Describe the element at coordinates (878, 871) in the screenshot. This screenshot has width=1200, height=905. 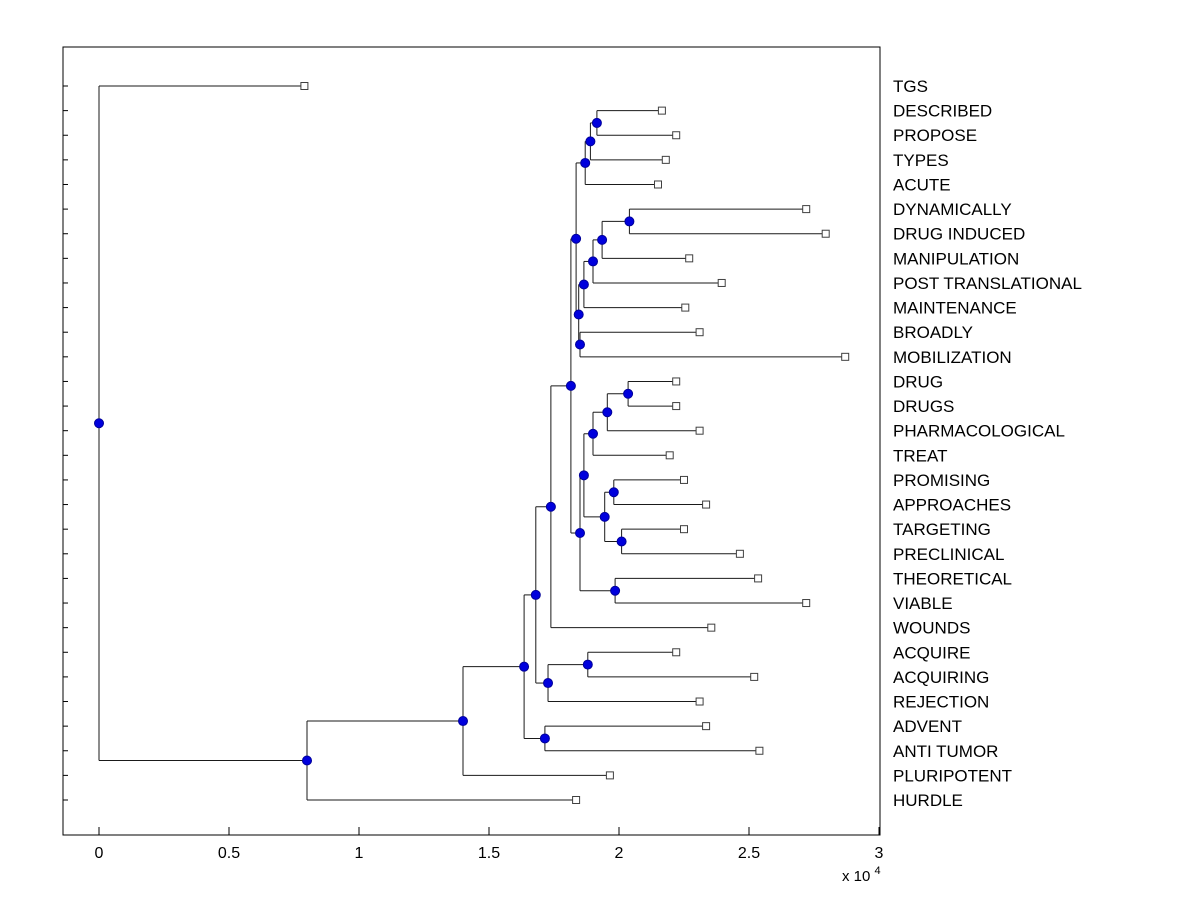
I see `axis-exponent-sup: 4` at that location.